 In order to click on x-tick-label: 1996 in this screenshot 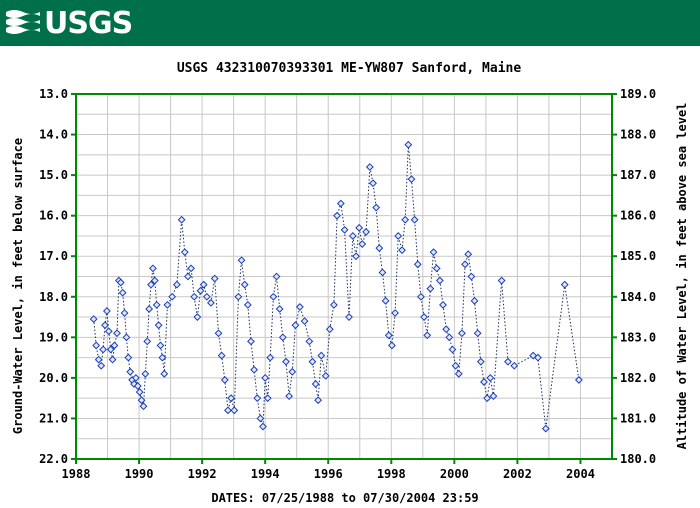, I will do `click(328, 474)`.